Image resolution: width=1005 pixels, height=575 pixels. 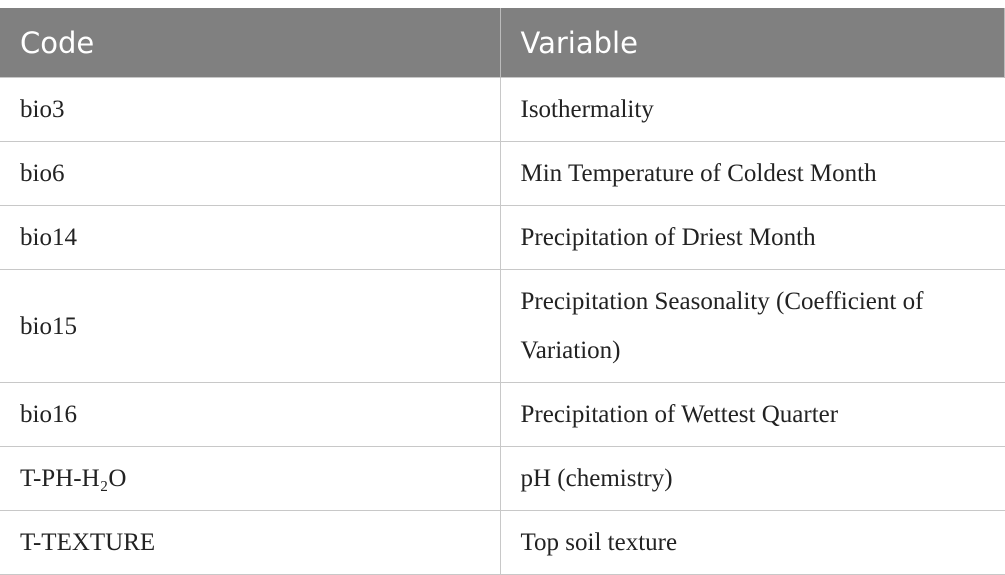 What do you see at coordinates (250, 43) in the screenshot?
I see `header-cell: Code` at bounding box center [250, 43].